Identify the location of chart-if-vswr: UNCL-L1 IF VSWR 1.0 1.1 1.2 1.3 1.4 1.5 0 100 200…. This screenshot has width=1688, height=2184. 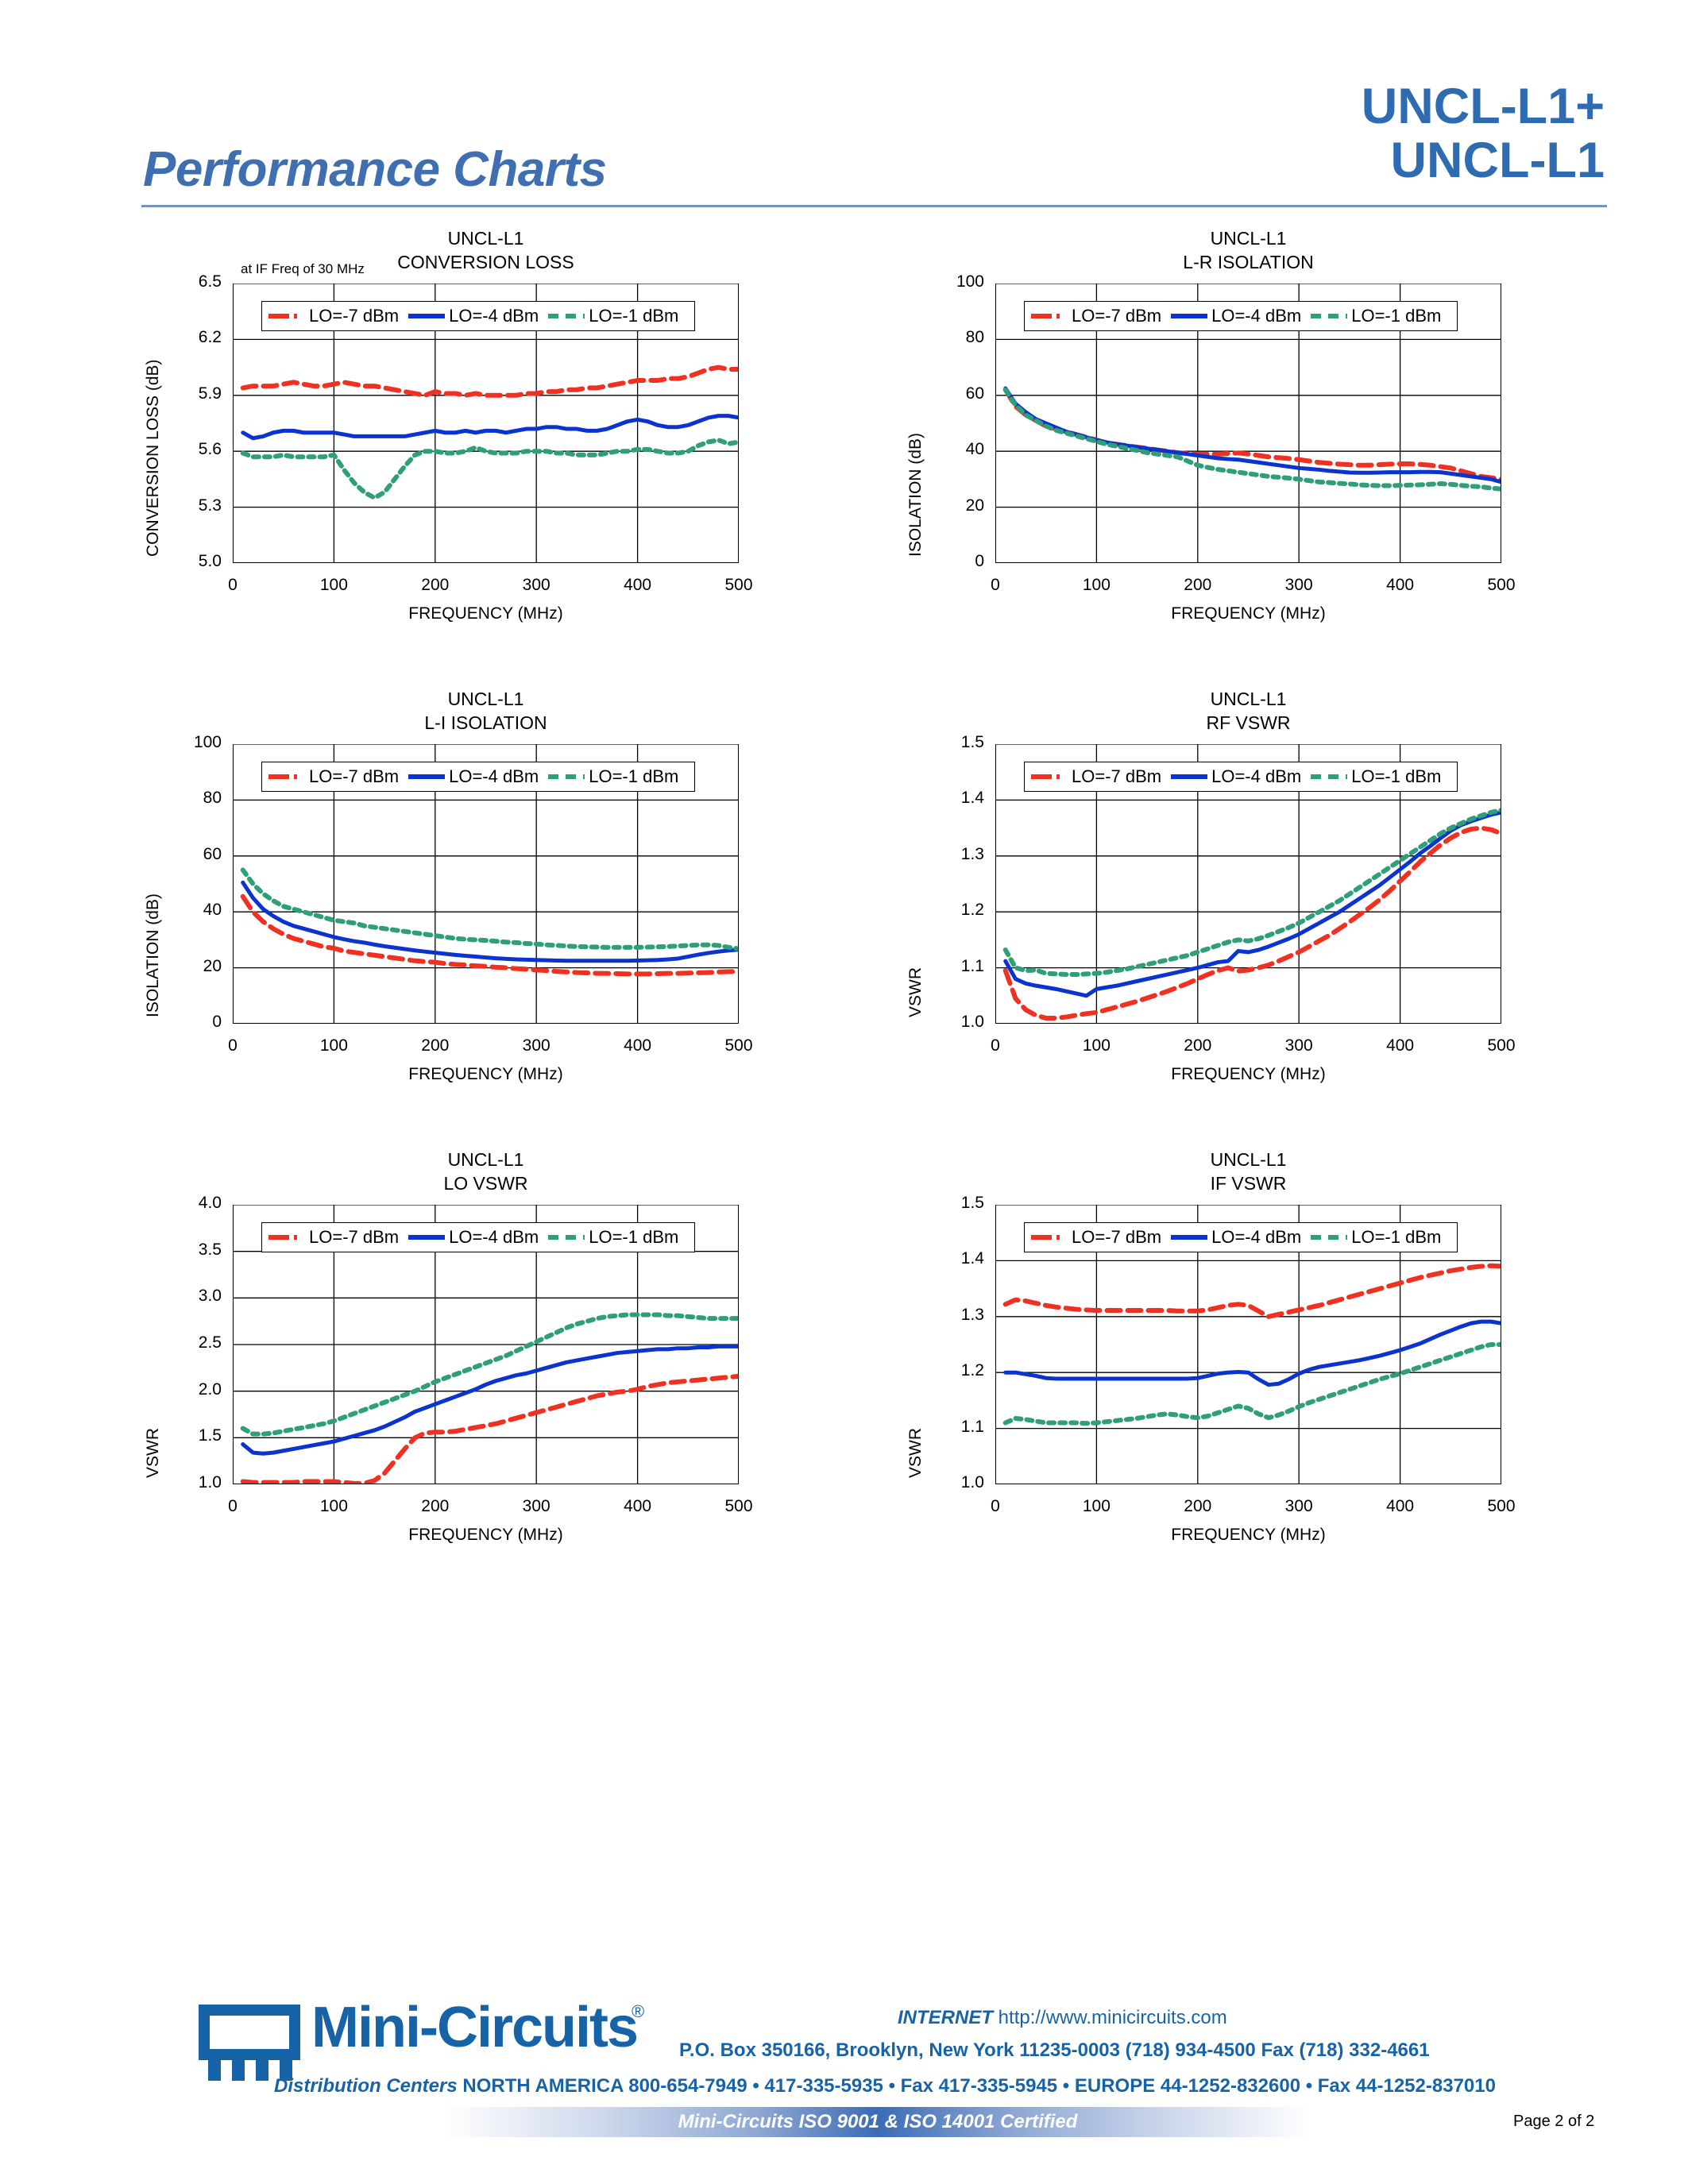
(1259, 1370).